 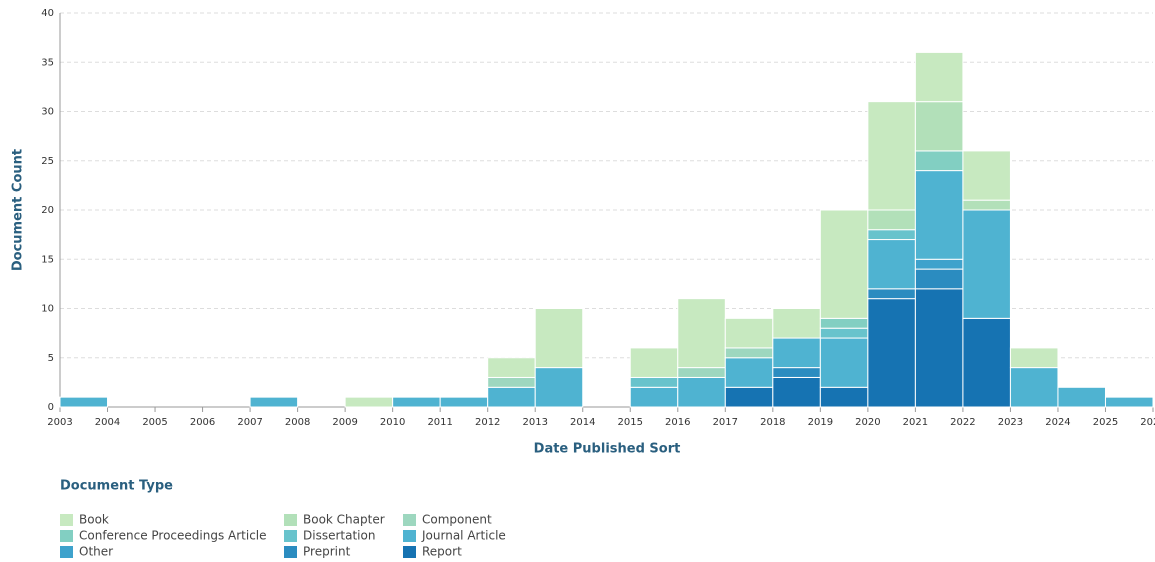 What do you see at coordinates (327, 552) in the screenshot?
I see `legend-label: Preprint` at bounding box center [327, 552].